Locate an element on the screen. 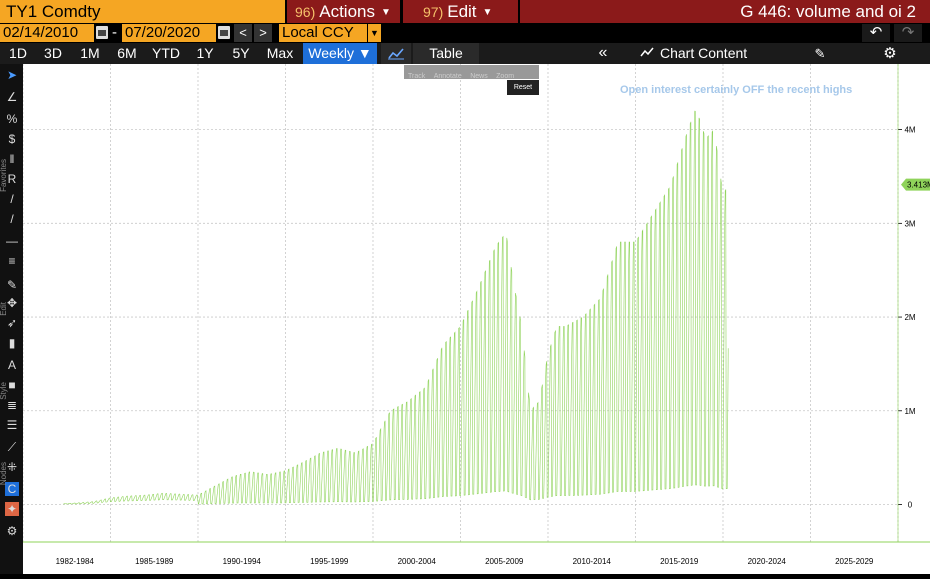  actions-label: Actions is located at coordinates (347, 11).